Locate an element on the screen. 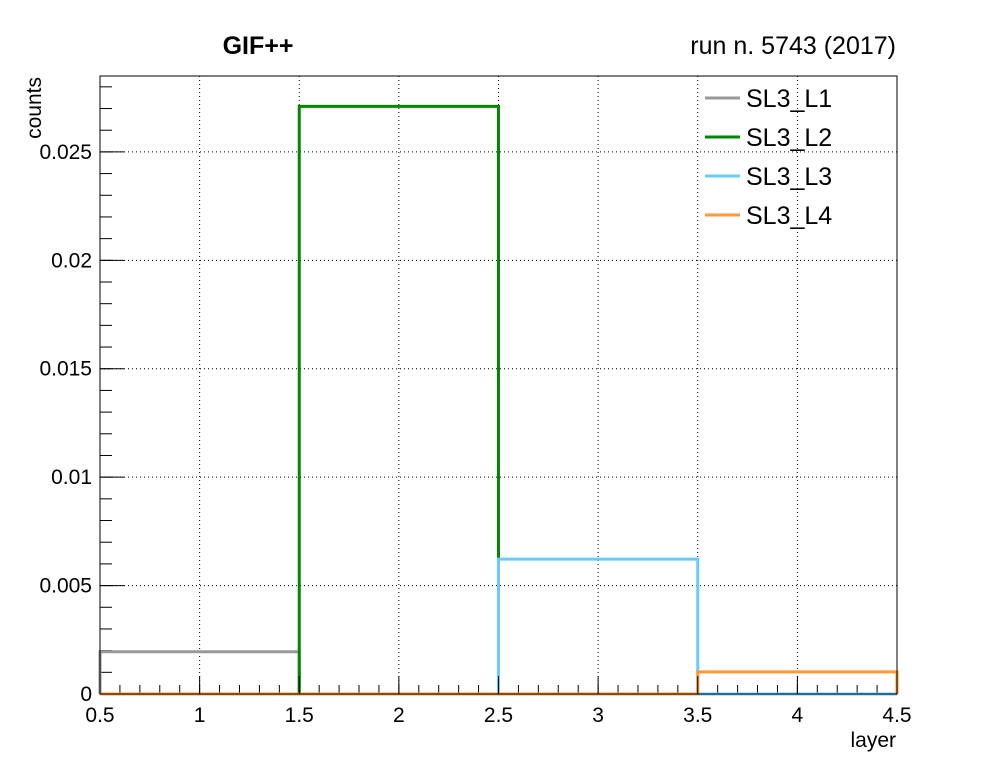 This screenshot has width=996, height=772. x-axis-label: layer is located at coordinates (873, 740).